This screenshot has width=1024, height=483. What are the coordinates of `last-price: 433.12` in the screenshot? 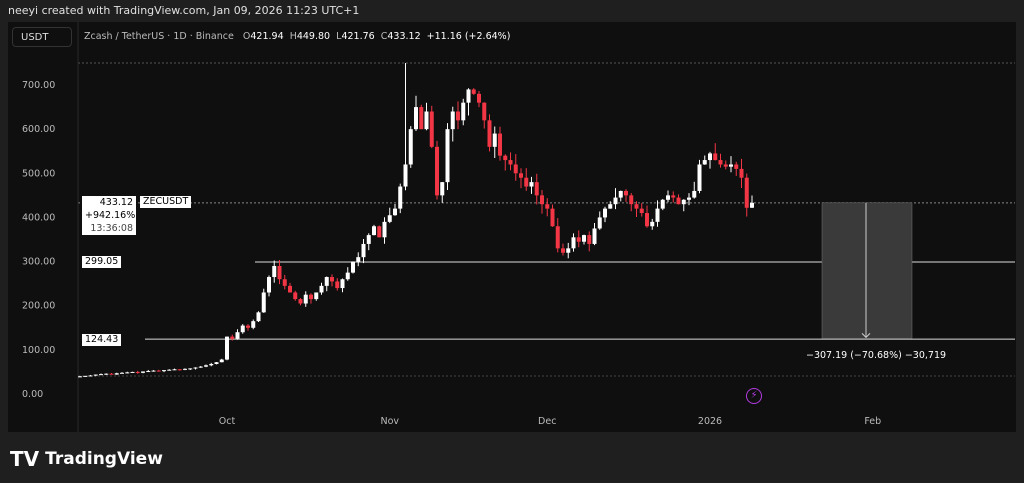 It's located at (116, 202).